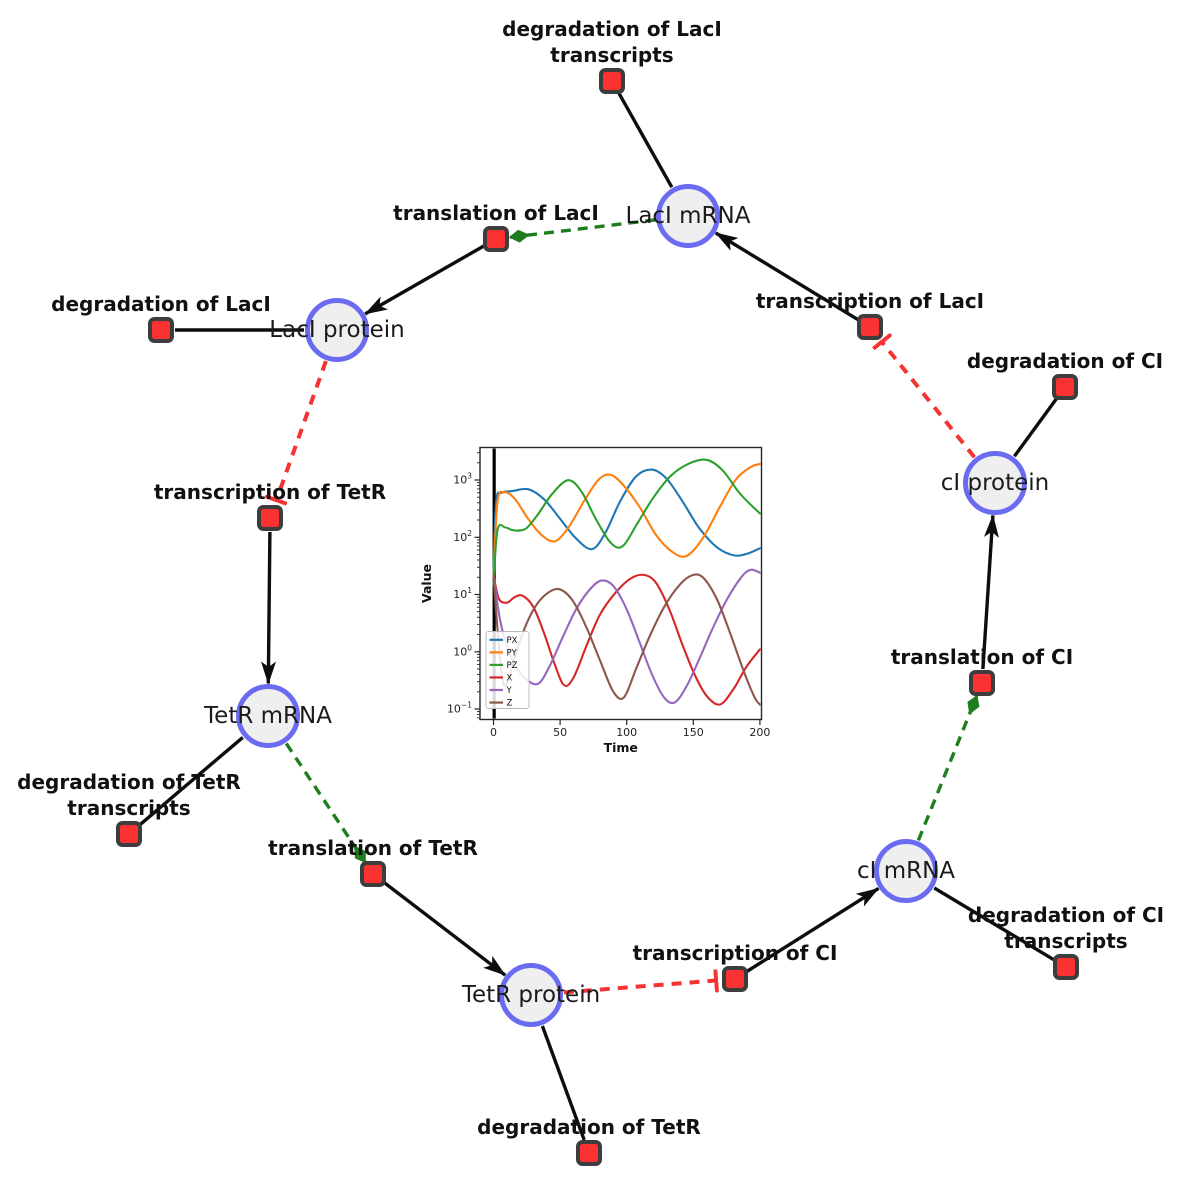 The image size is (1189, 1200). What do you see at coordinates (560, 732) in the screenshot?
I see `x-tick-label: 50` at bounding box center [560, 732].